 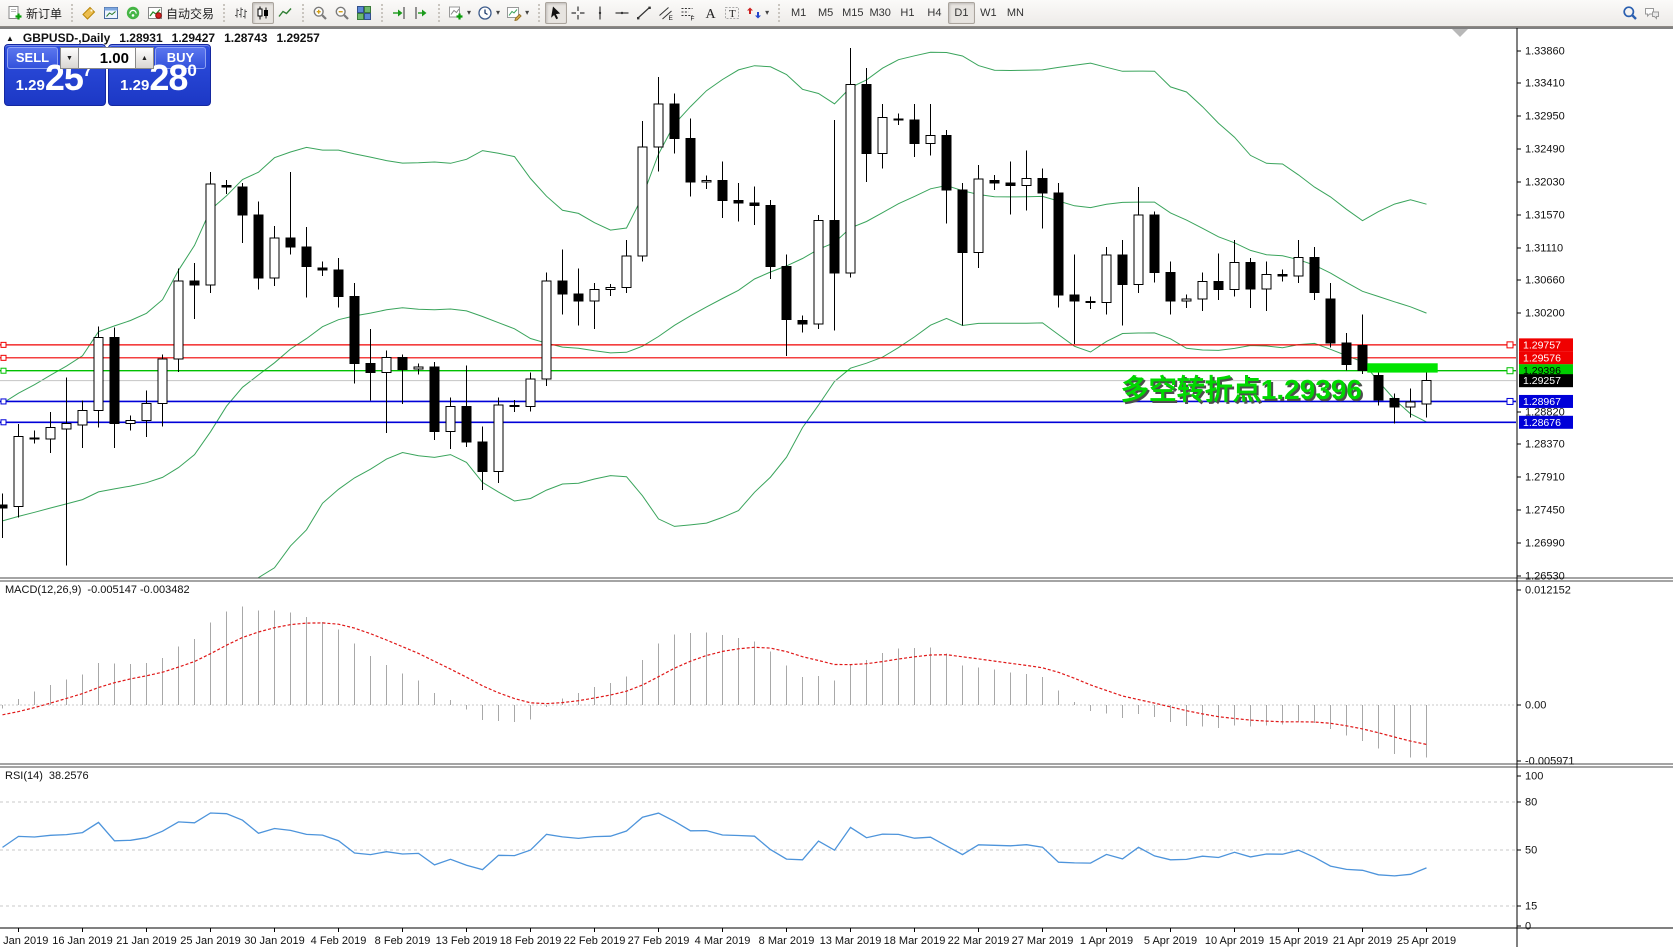 What do you see at coordinates (1542, 381) in the screenshot?
I see `price-tag-text: 1.29257` at bounding box center [1542, 381].